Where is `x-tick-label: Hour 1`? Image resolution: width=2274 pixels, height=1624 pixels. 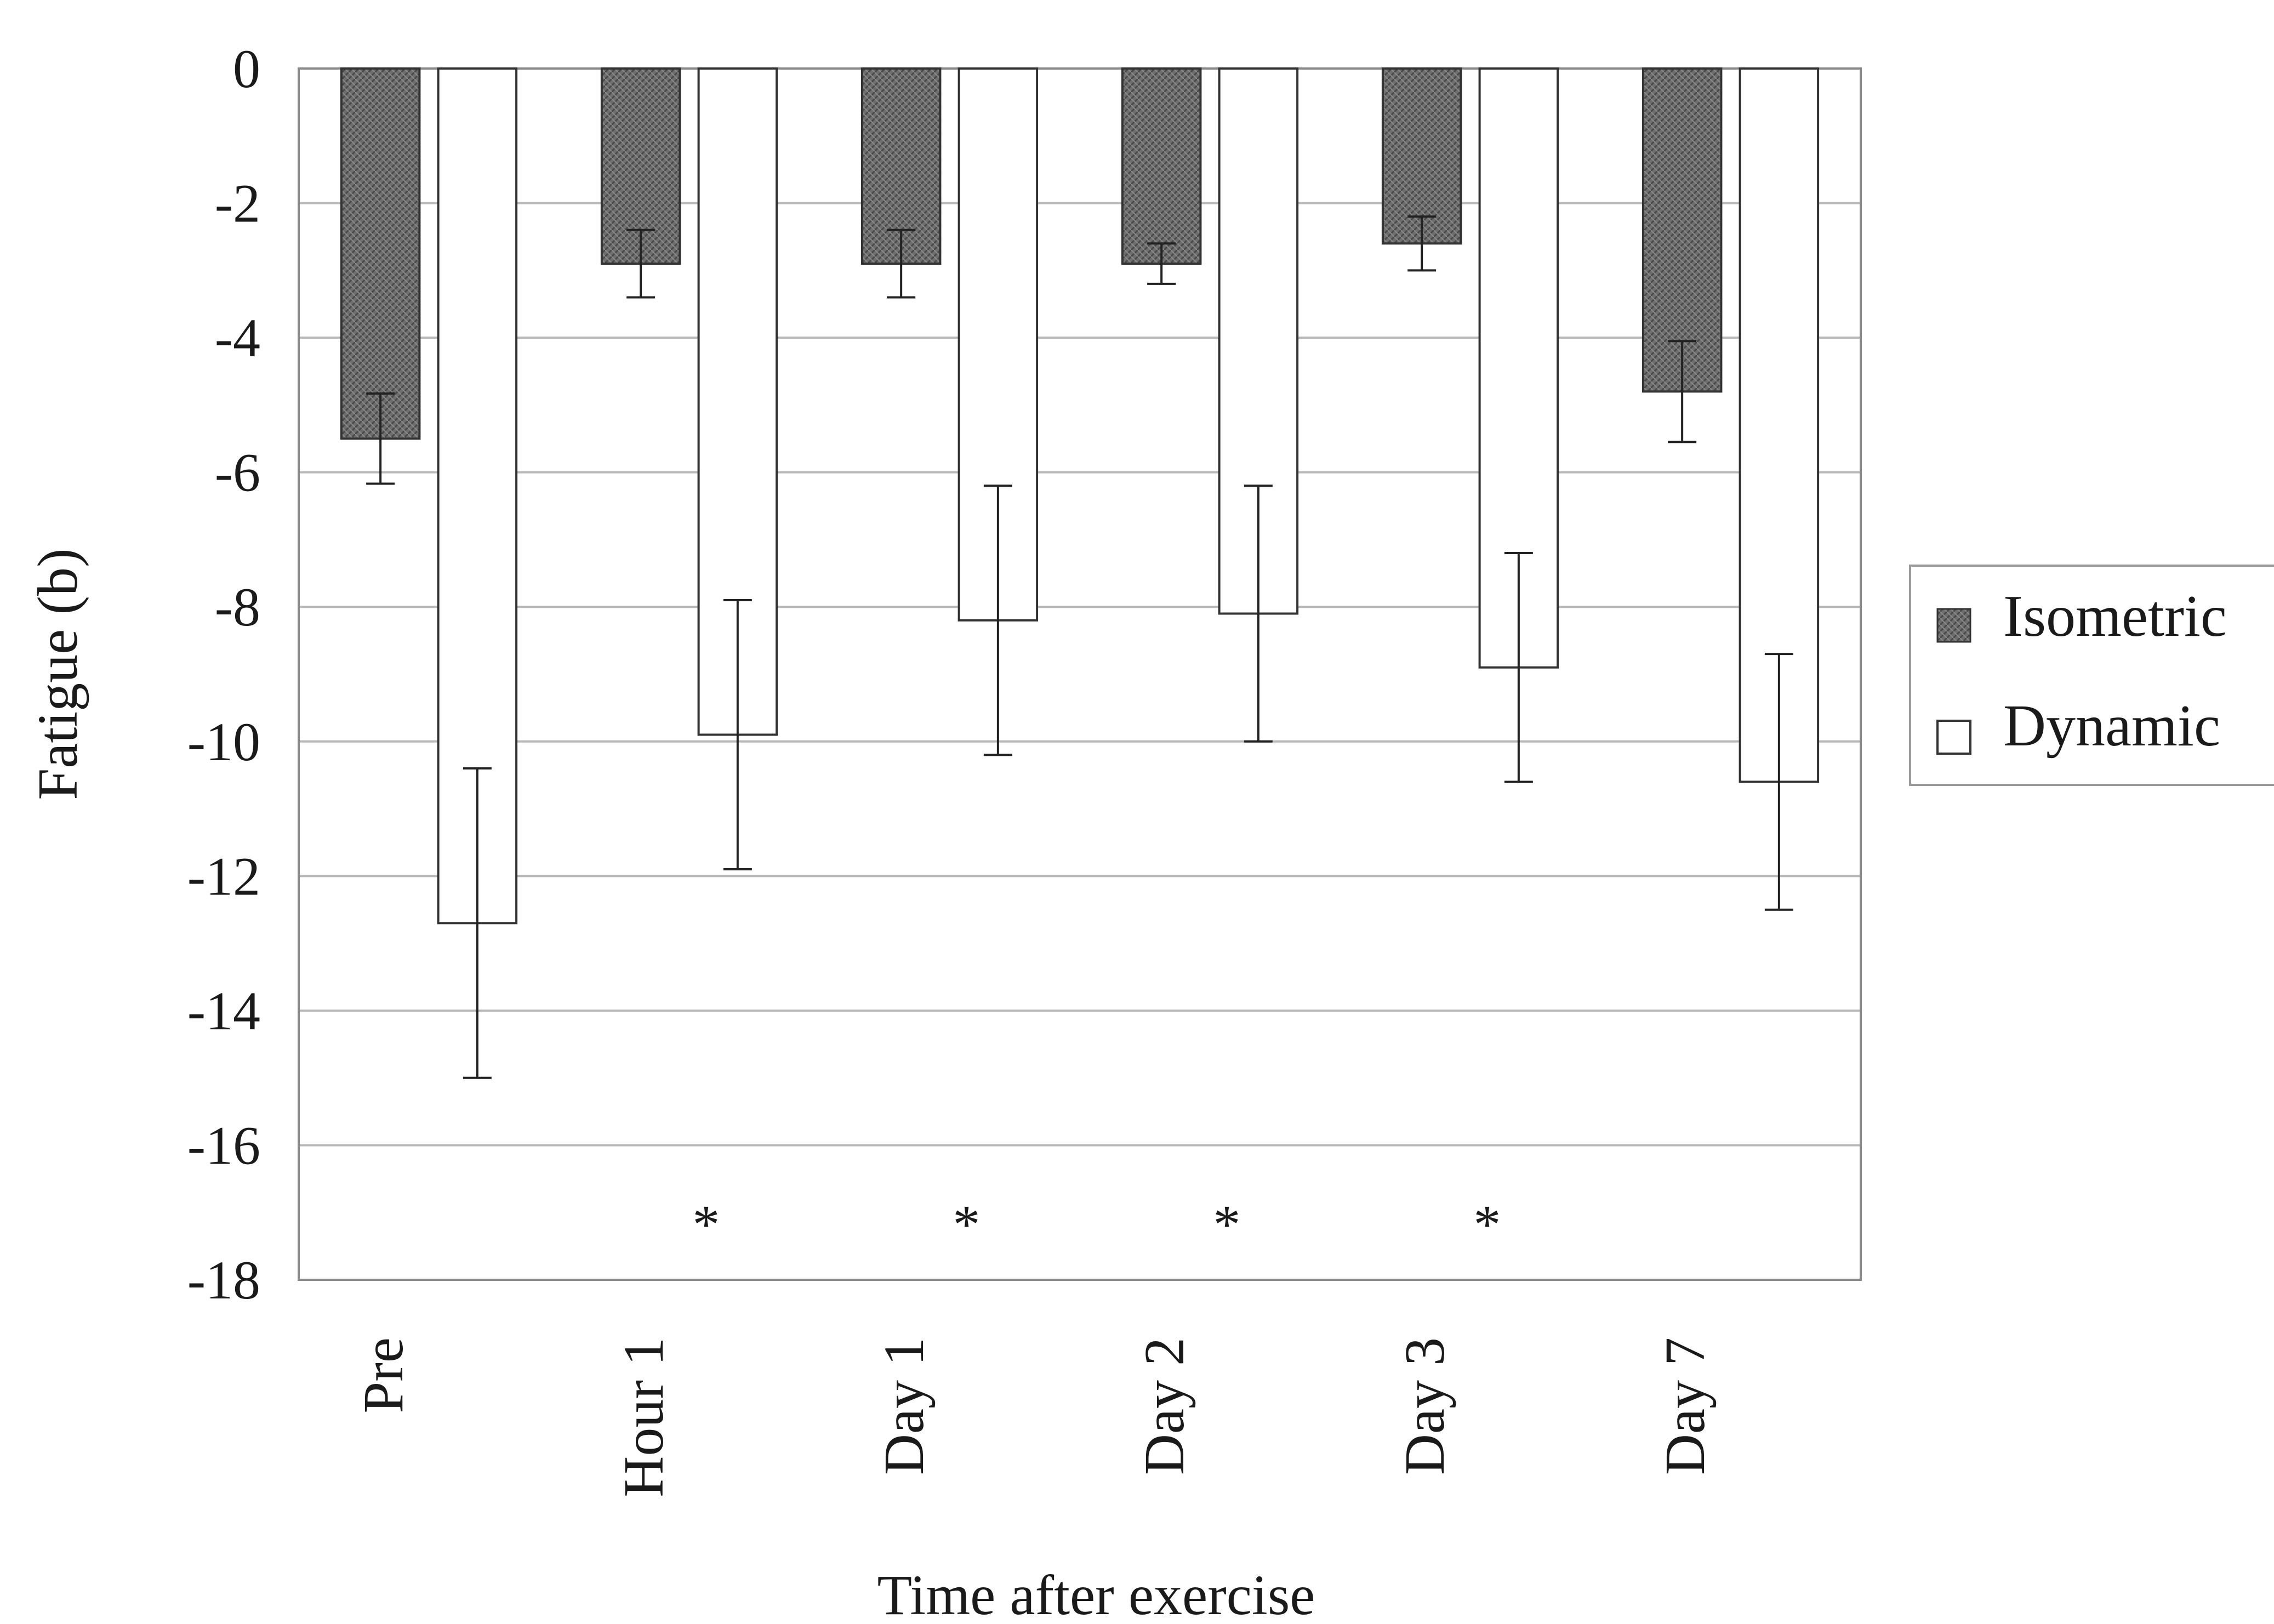 x-tick-label: Hour 1 is located at coordinates (643, 1417).